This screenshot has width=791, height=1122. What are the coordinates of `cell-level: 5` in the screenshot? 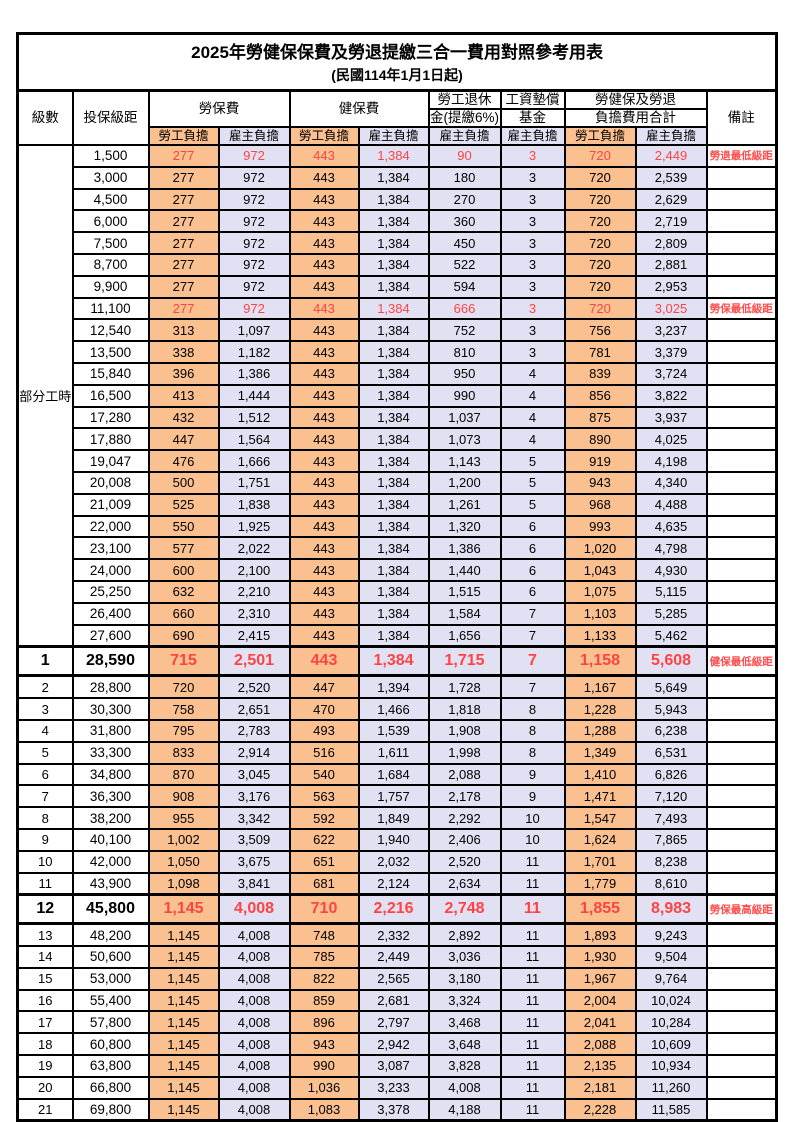 It's located at (45, 752).